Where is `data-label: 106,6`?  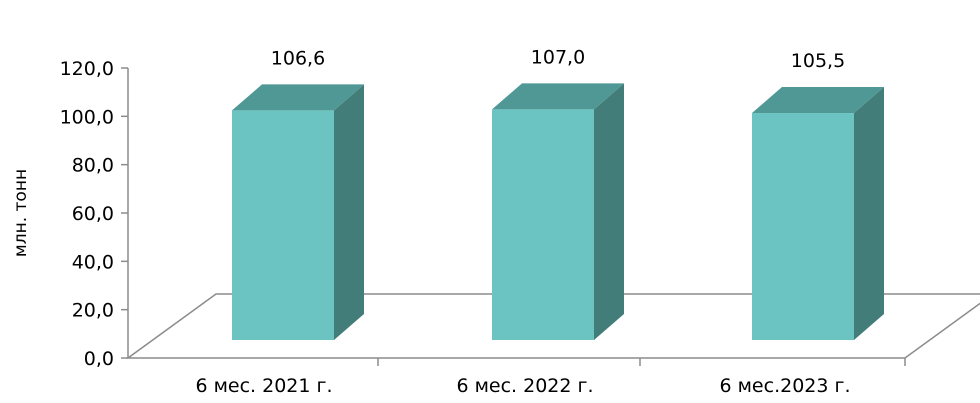
data-label: 106,6 is located at coordinates (298, 58).